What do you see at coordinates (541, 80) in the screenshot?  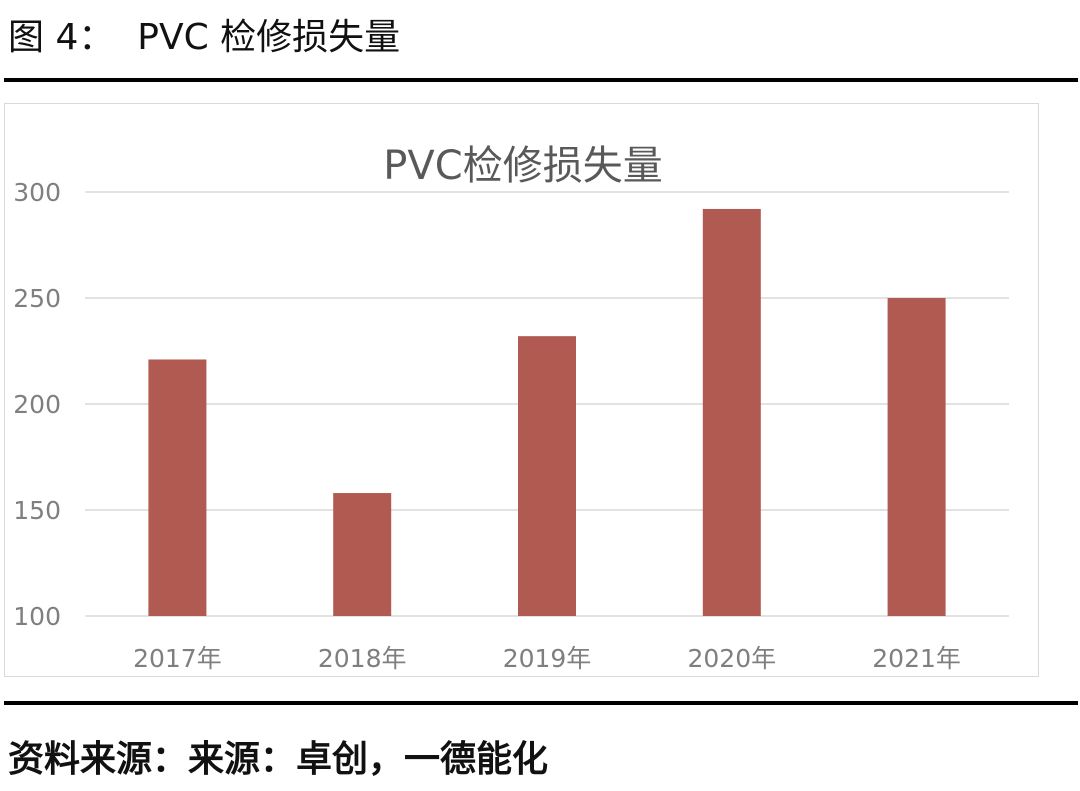 I see `top-rule` at bounding box center [541, 80].